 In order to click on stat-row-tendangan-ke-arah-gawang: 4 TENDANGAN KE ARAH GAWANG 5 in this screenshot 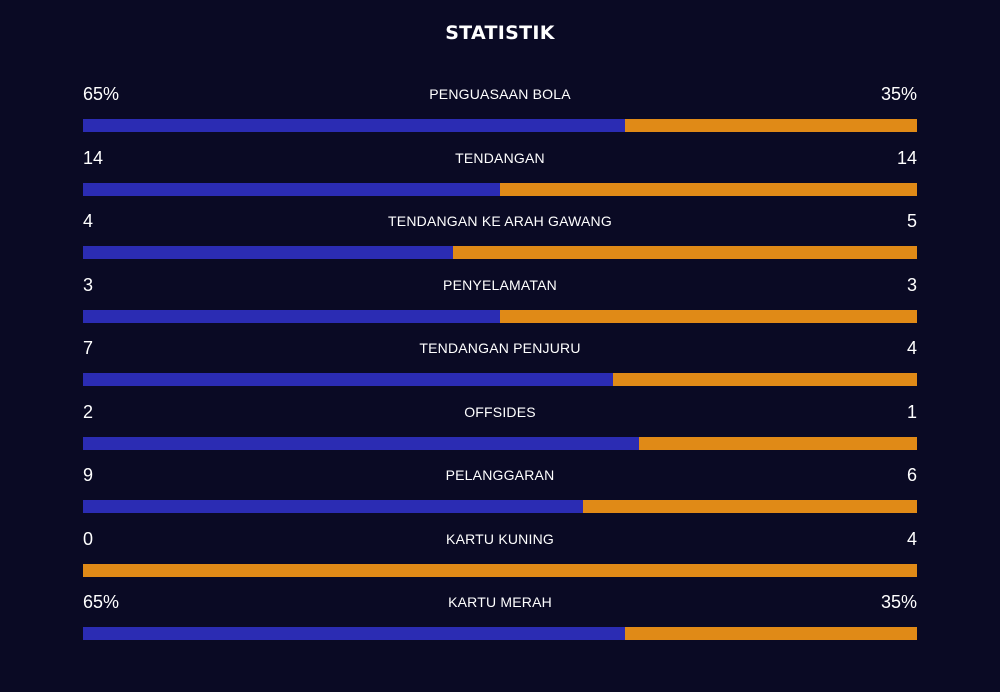, I will do `click(500, 241)`.